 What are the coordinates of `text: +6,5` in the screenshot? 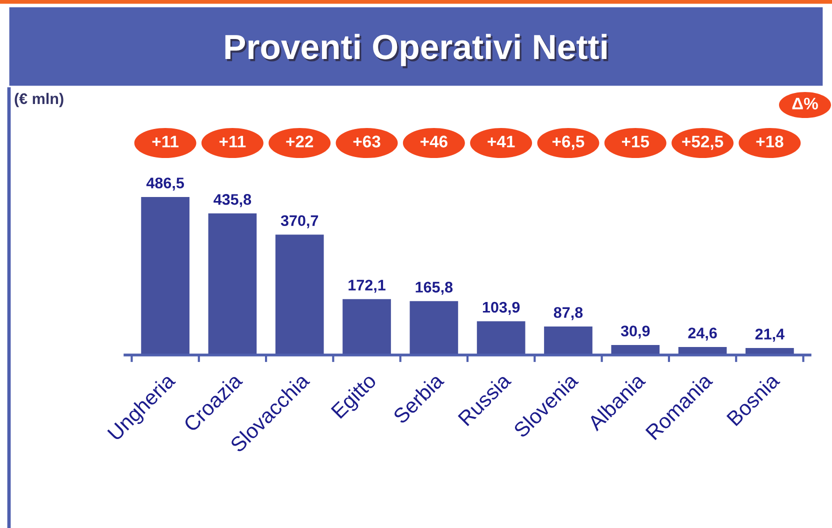 It's located at (568, 143).